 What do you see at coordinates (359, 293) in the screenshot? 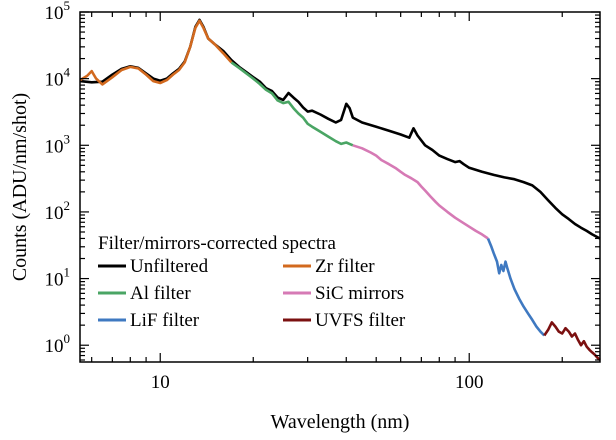
I see `legend-label: SiC mirrors` at bounding box center [359, 293].